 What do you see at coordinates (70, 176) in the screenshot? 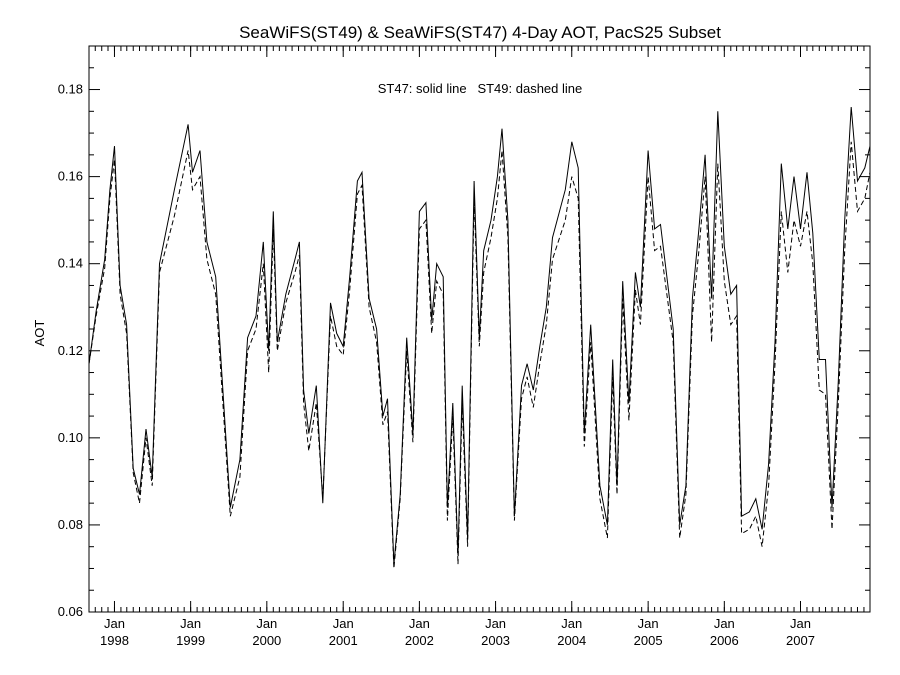
I see `y-tick-label: 0.16` at bounding box center [70, 176].